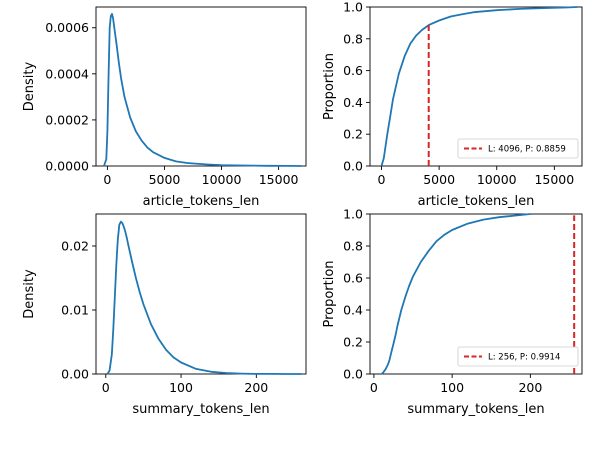 This screenshot has height=450, width=592. I want to click on legend-label: L: 256, P: 0.9914, so click(524, 358).